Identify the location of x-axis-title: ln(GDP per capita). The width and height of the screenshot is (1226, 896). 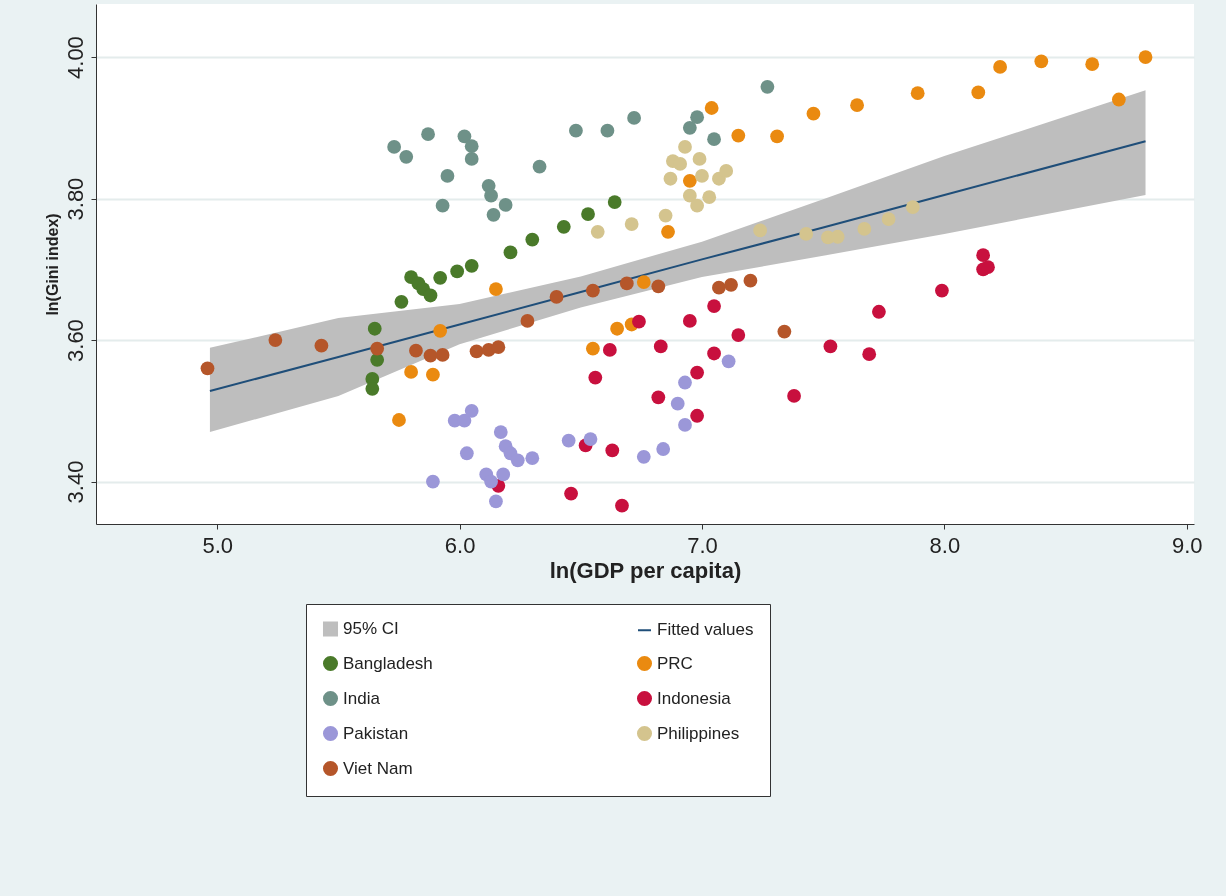
(645, 570).